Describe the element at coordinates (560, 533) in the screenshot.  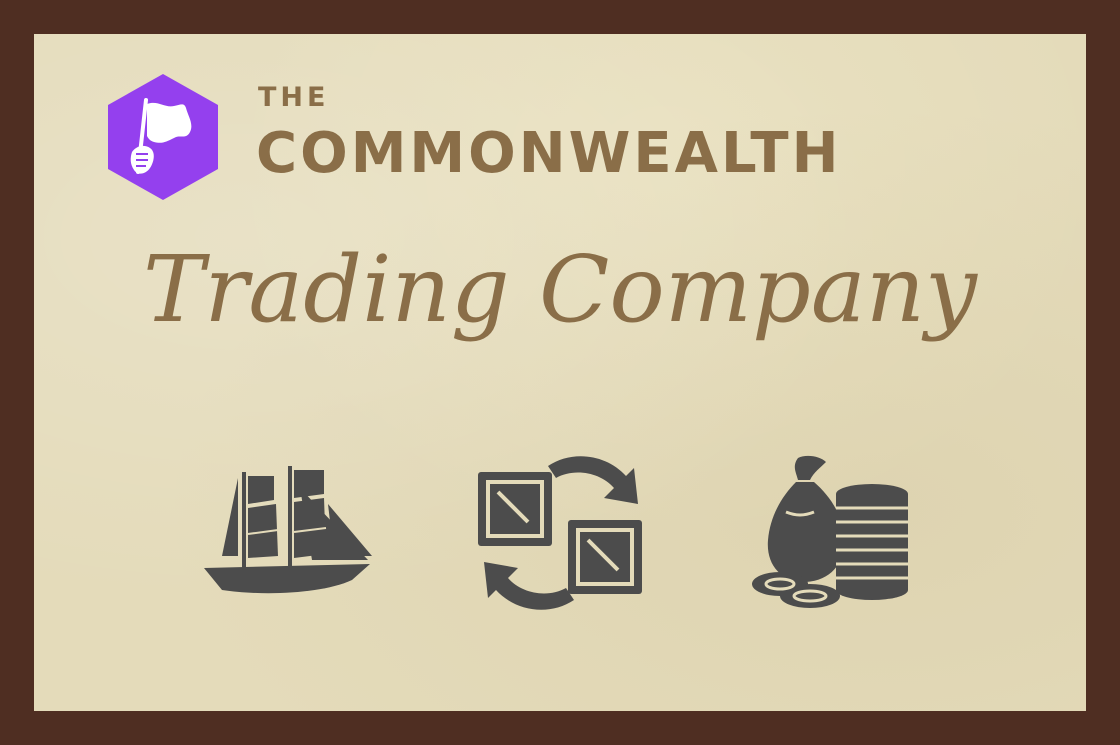
I see `exchange-boxes-icon` at that location.